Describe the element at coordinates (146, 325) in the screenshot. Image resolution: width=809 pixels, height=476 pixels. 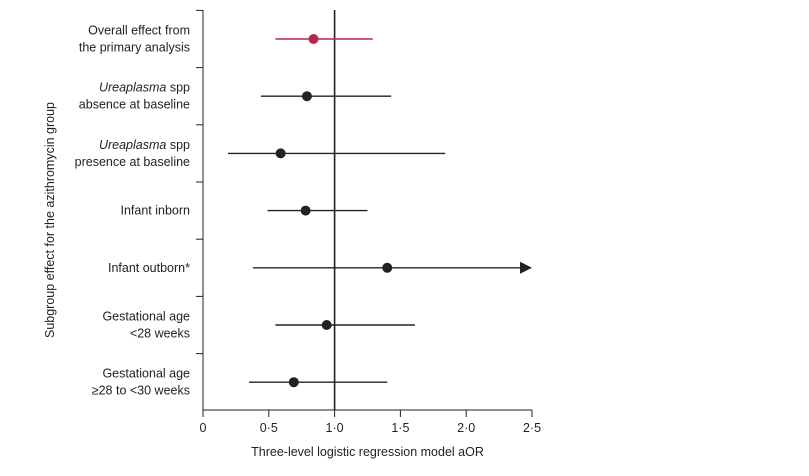
I see `row-label: Gestational age <28 weeks` at that location.